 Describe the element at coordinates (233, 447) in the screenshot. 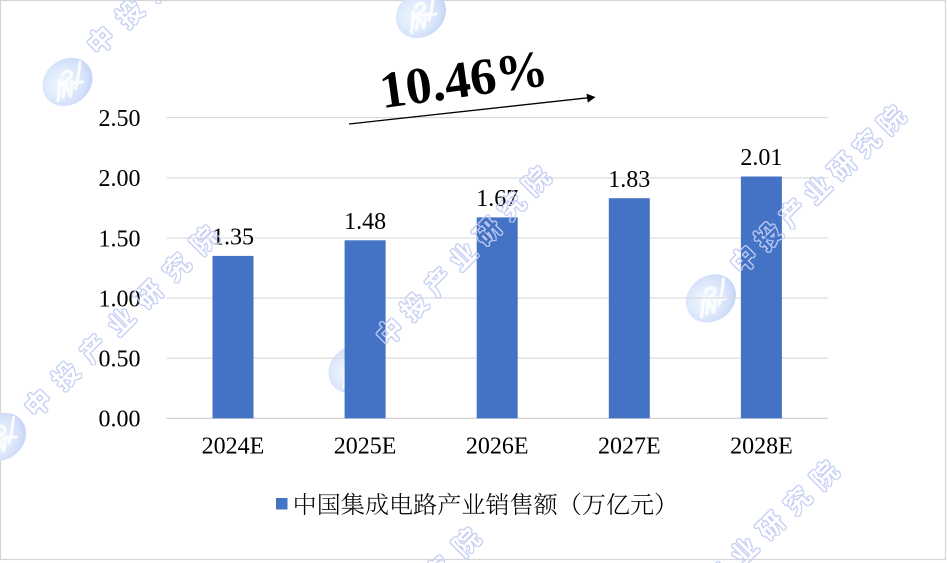

I see `svg-text: 2024E` at that location.